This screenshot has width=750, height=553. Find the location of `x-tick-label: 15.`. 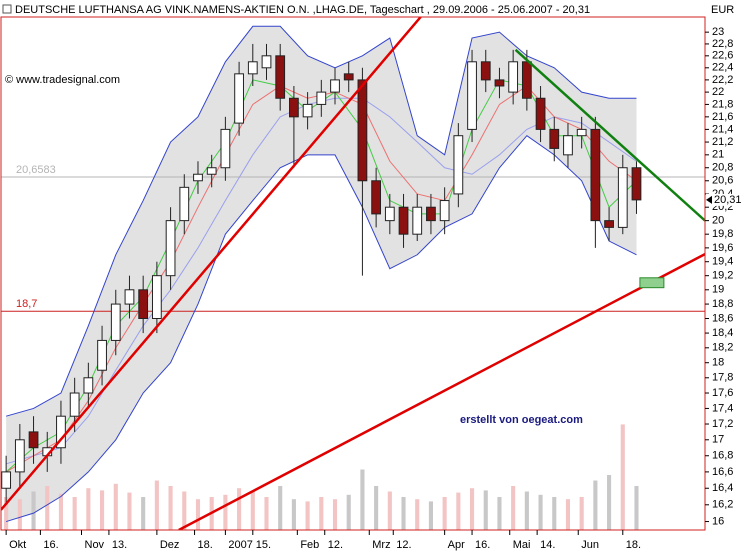

x-tick-label: 15. is located at coordinates (263, 545).